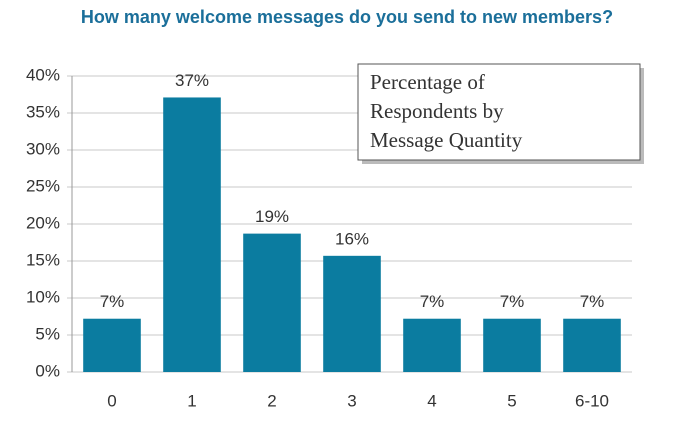 The image size is (700, 427). Describe the element at coordinates (43, 222) in the screenshot. I see `y-tick-label: 20%` at that location.